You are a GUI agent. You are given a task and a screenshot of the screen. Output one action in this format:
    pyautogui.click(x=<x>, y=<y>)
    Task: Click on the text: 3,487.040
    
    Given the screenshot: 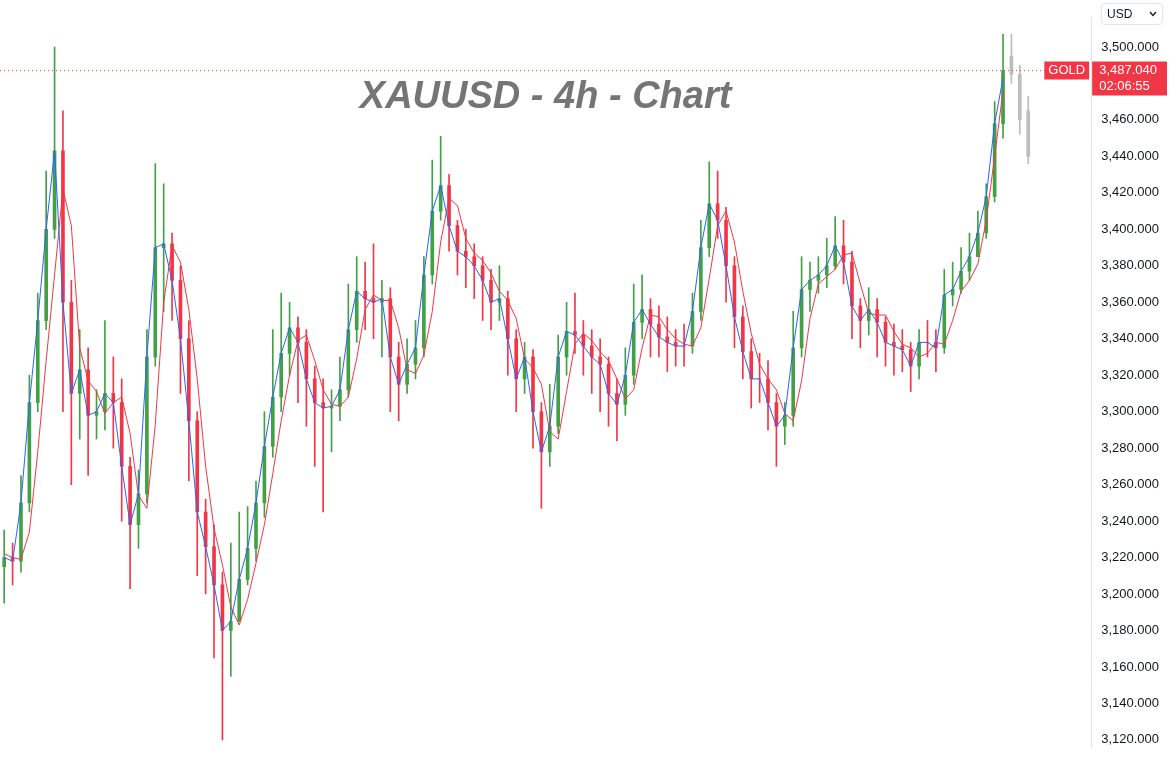 What is the action you would take?
    pyautogui.click(x=1128, y=70)
    